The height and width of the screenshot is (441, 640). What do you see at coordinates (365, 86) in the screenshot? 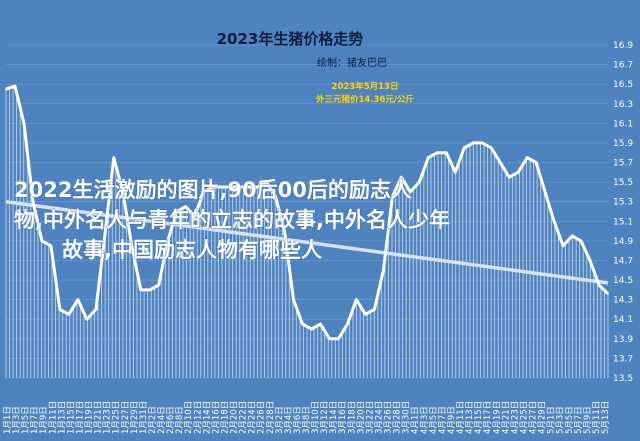
I see `annotation-date: 2023年5月13日` at bounding box center [365, 86].